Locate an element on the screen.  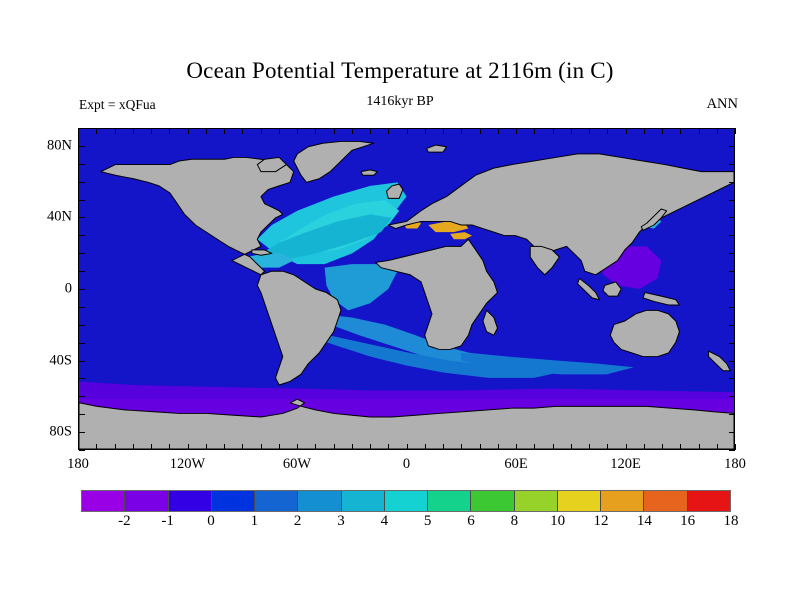
gulf-stream-cyan is located at coordinates (326, 237).